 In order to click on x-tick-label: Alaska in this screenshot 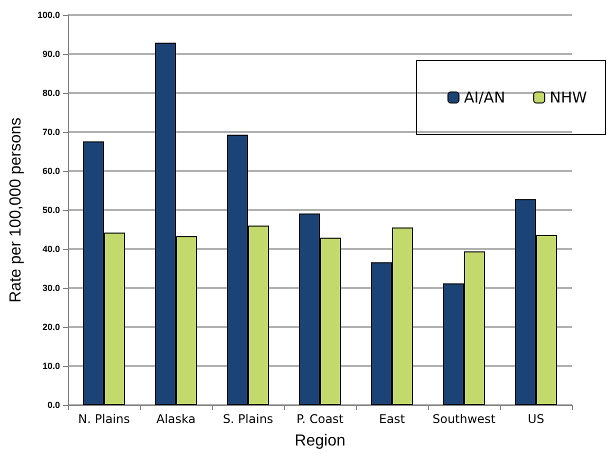, I will do `click(176, 419)`.